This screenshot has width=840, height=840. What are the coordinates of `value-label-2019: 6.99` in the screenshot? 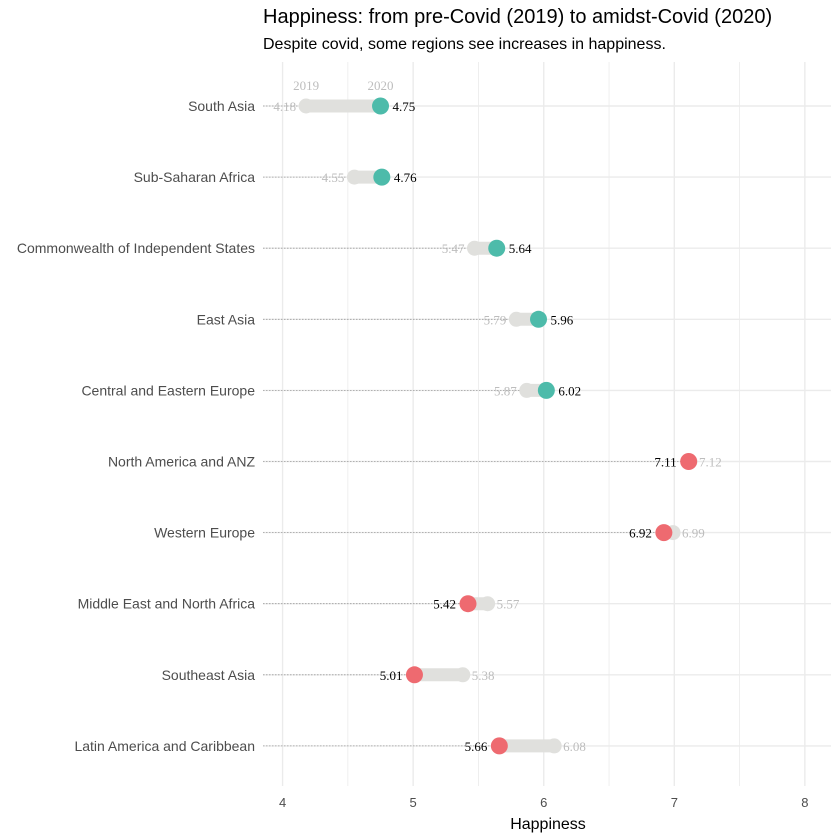 It's located at (693, 533).